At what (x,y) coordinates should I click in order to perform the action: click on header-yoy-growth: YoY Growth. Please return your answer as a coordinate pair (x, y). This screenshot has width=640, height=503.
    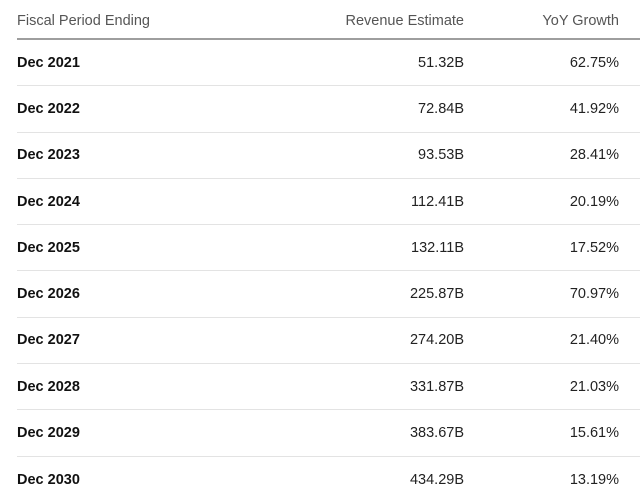
    Looking at the image, I should click on (580, 21).